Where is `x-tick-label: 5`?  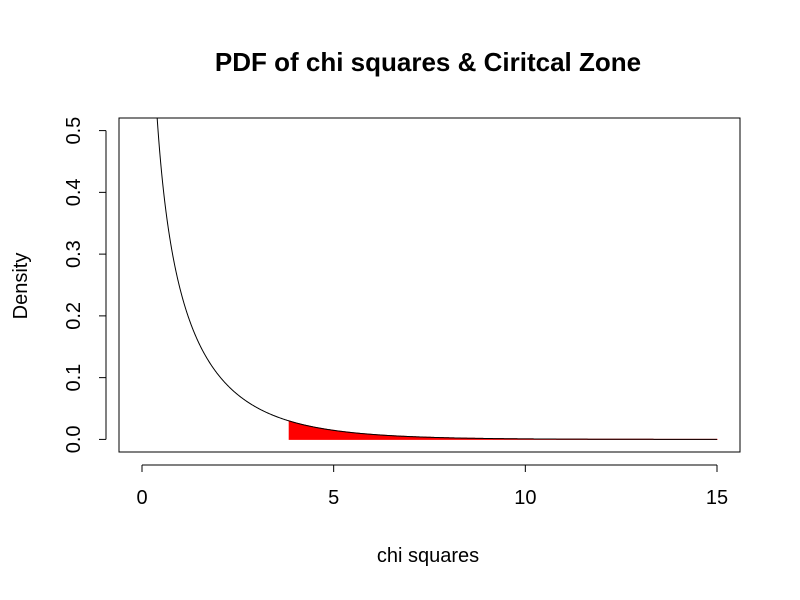
x-tick-label: 5 is located at coordinates (333, 498).